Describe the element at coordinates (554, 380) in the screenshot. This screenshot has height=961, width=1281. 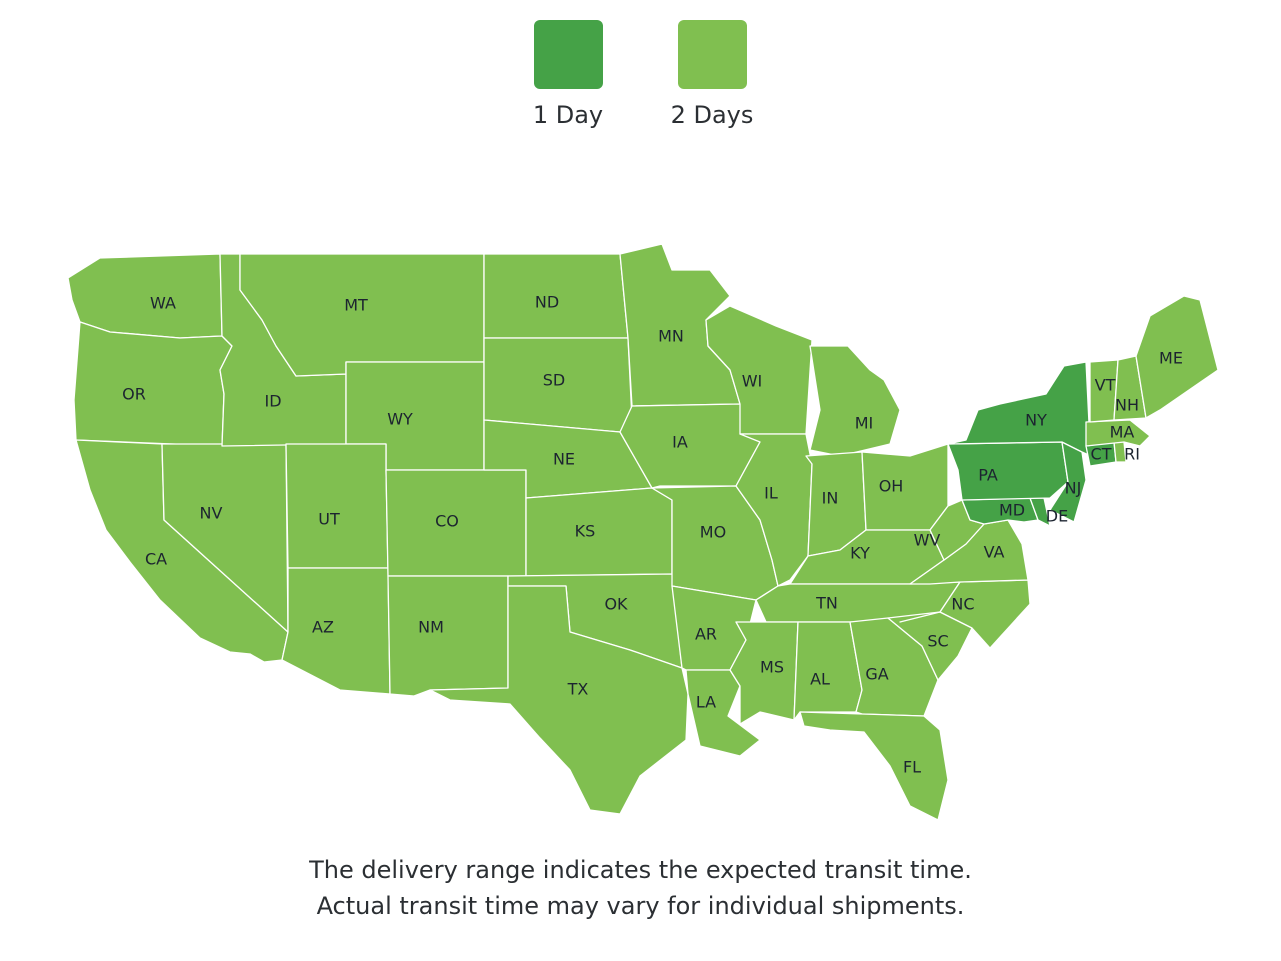
I see `state-label-sd: SD` at that location.